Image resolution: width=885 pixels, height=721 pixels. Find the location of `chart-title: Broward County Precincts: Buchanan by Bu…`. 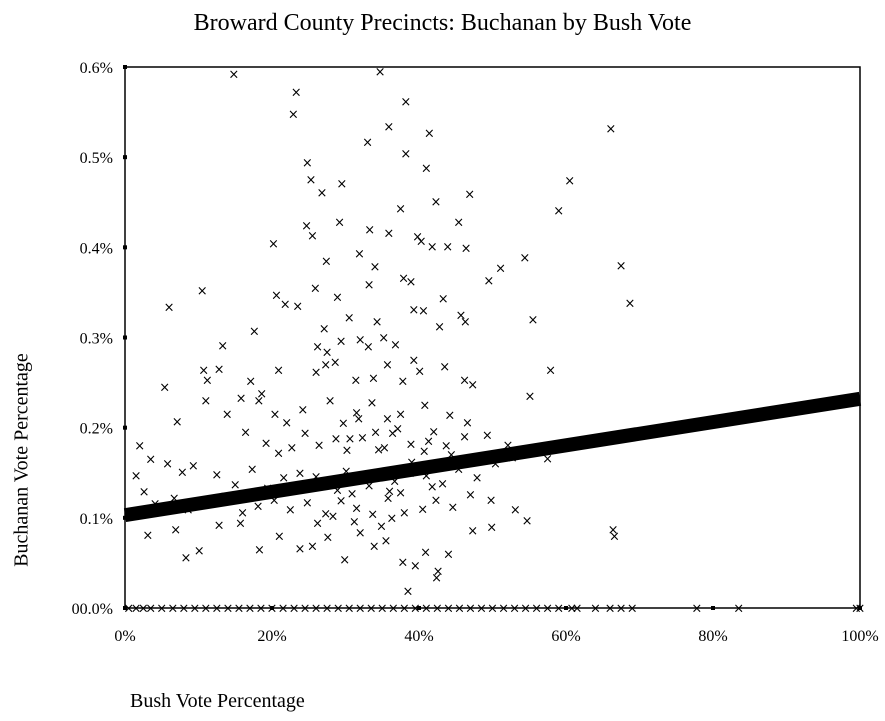

chart-title: Broward County Precincts: Buchanan by Bu… is located at coordinates (442, 23).